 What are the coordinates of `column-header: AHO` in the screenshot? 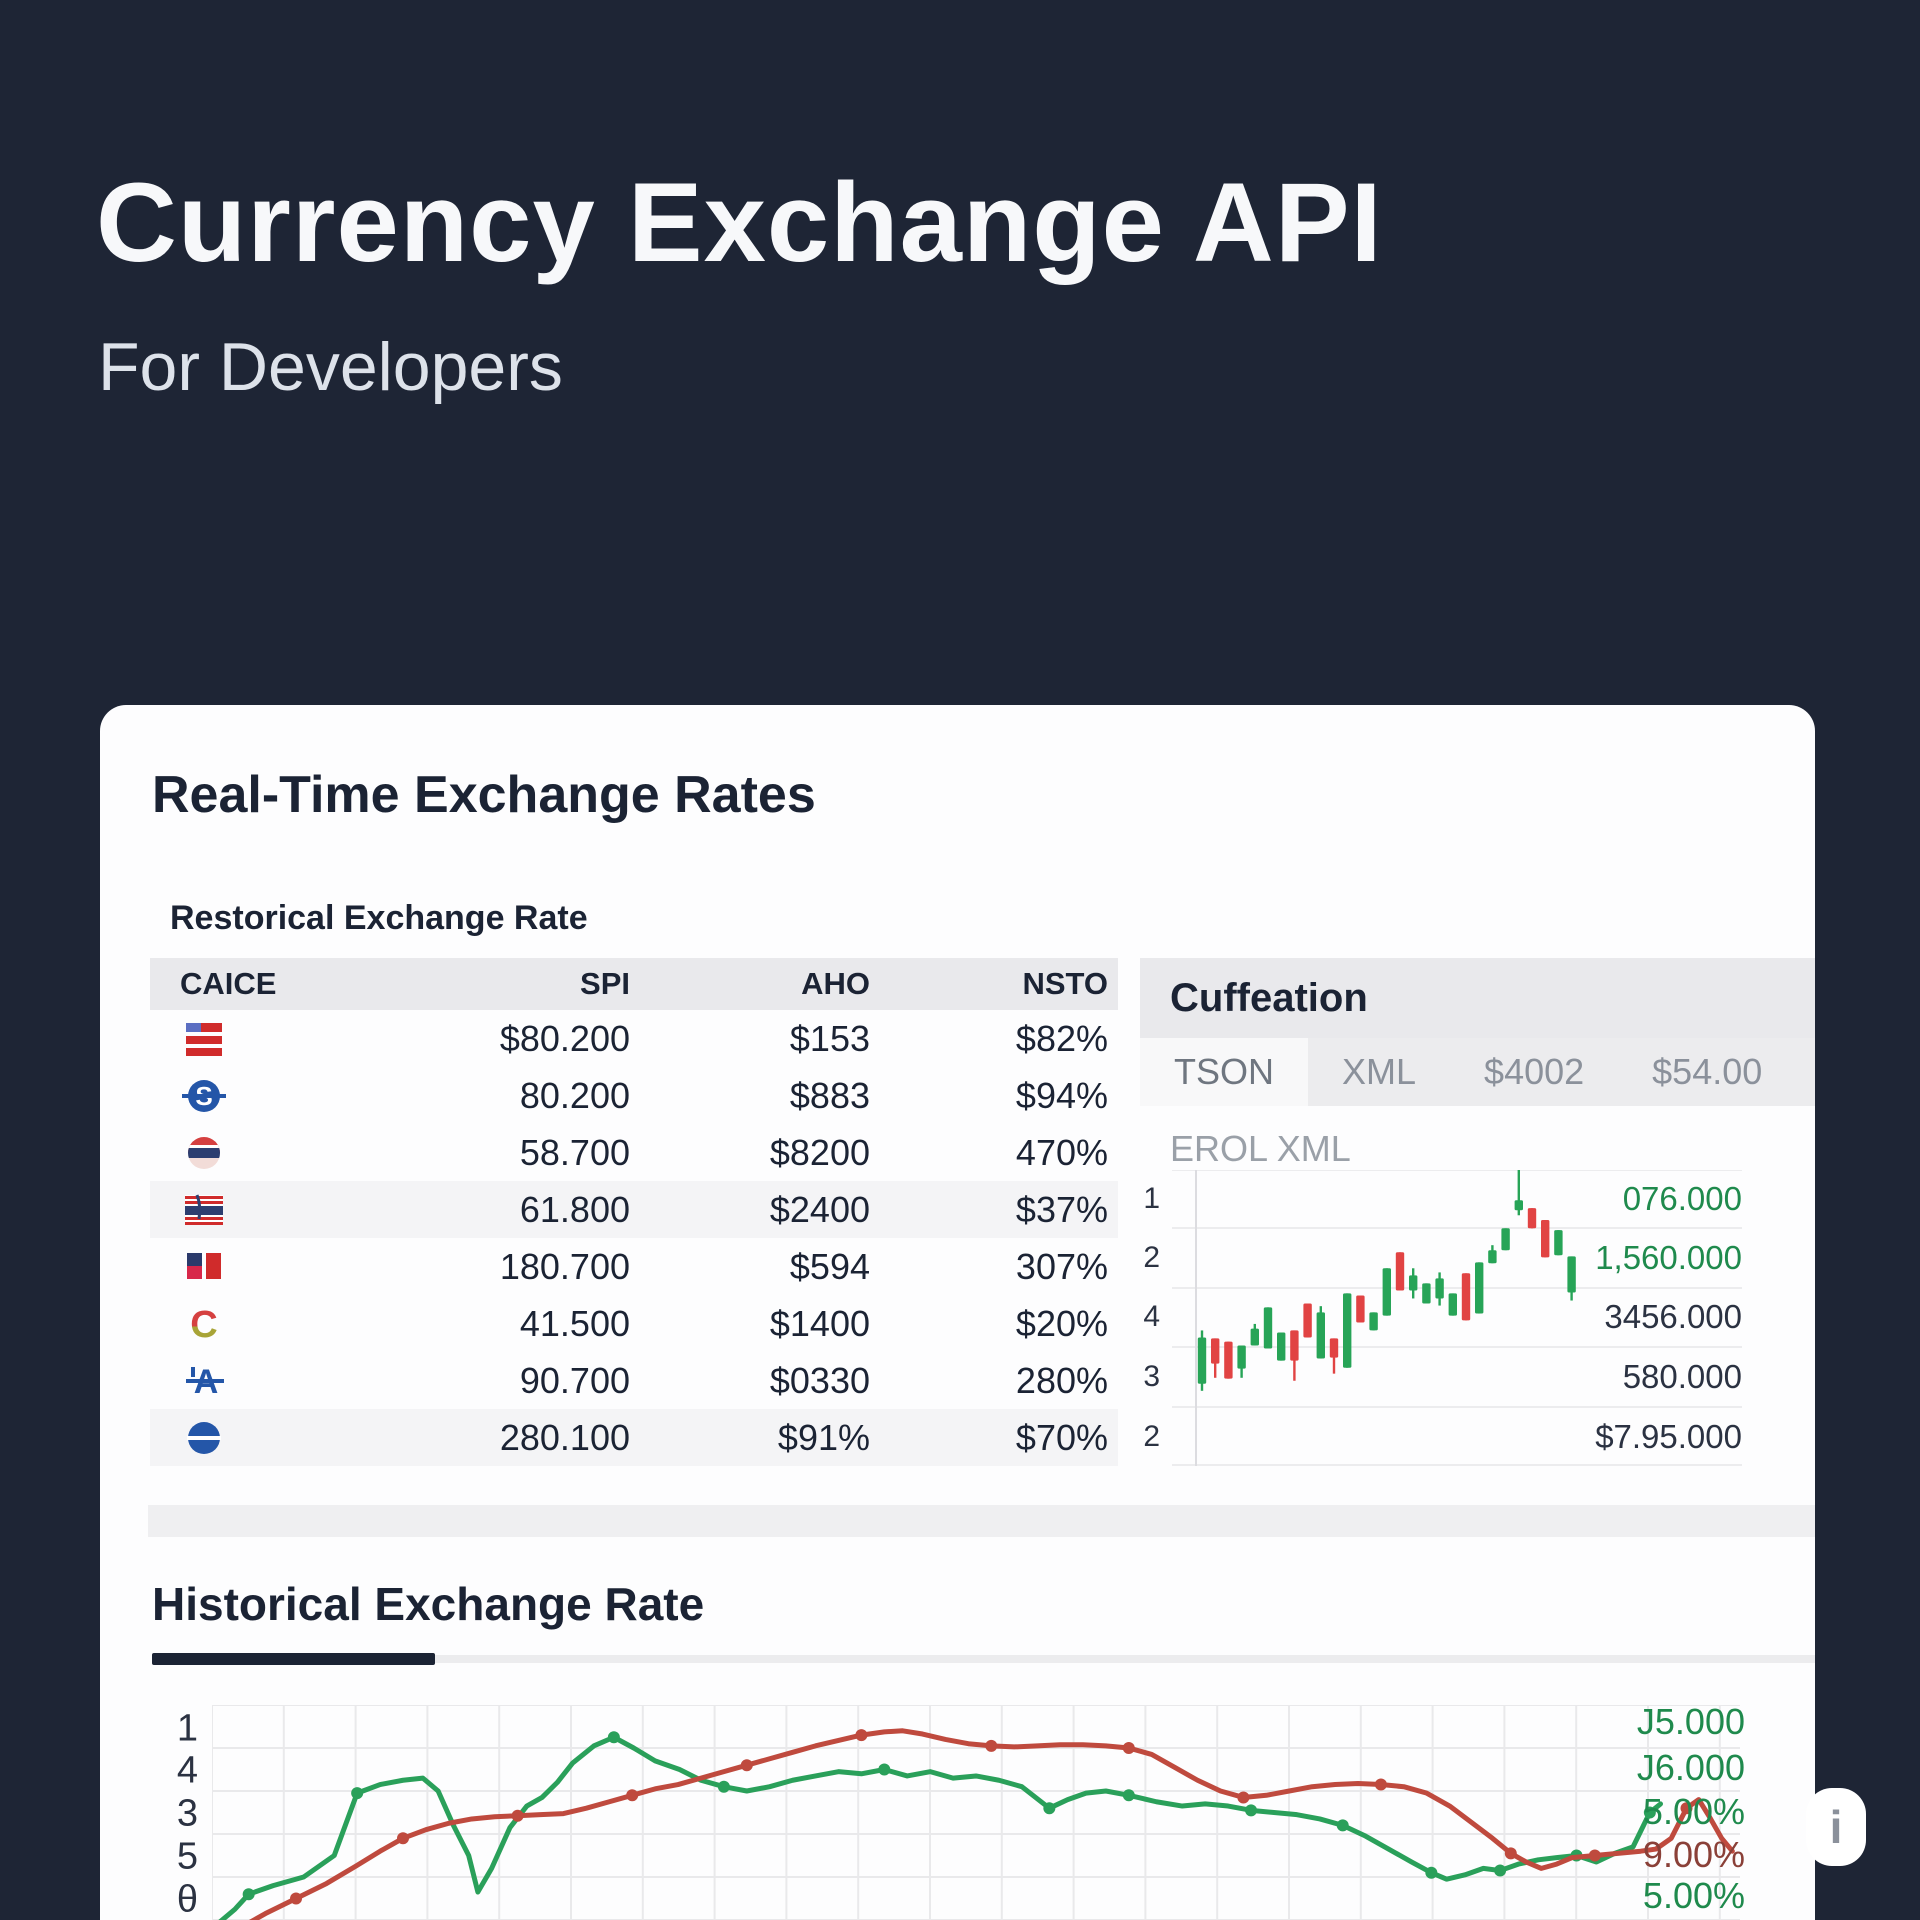 It's located at (835, 983).